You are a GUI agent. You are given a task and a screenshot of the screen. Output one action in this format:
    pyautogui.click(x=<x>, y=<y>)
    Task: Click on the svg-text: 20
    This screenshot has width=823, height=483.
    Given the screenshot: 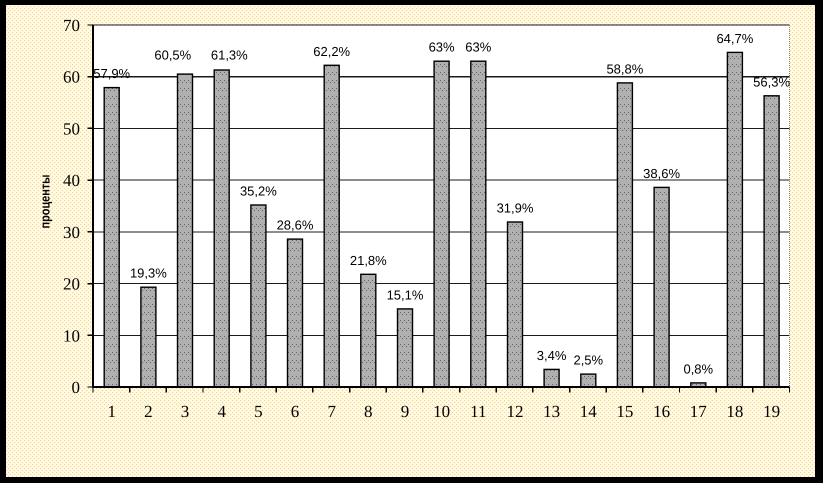 What is the action you would take?
    pyautogui.click(x=71, y=284)
    